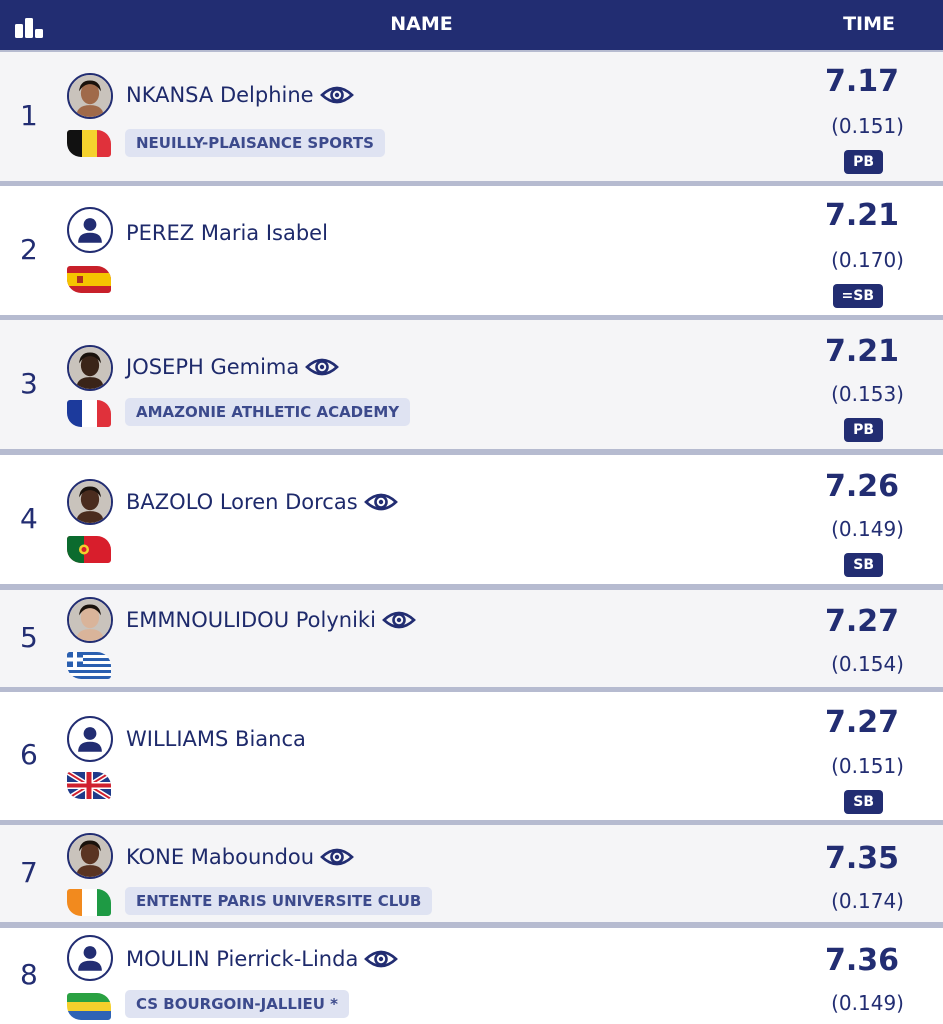  I want to click on rank-number: 7, so click(29, 872).